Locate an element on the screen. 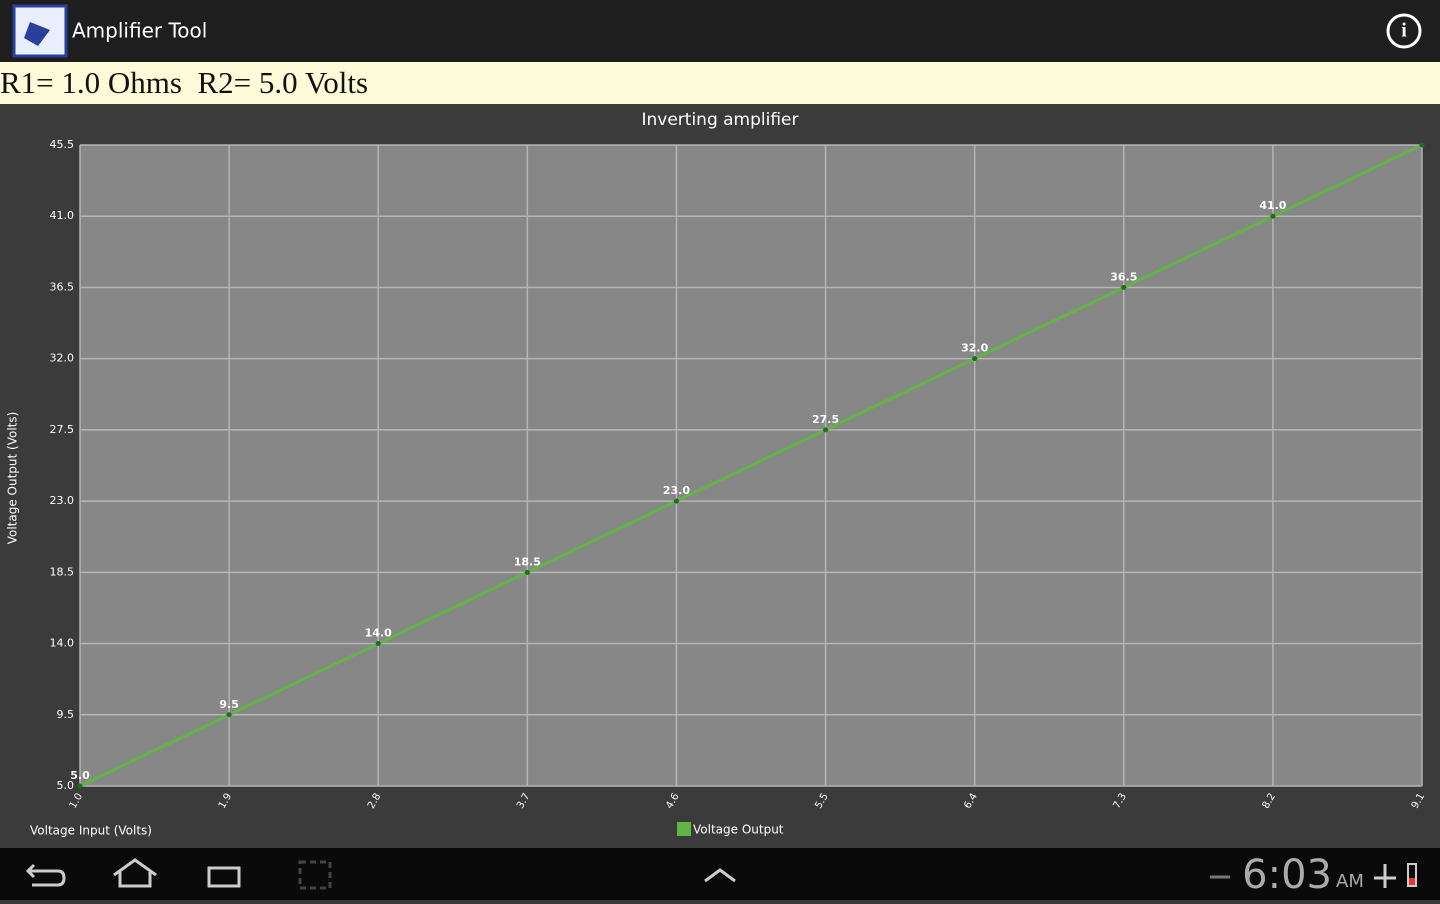 Image resolution: width=1440 pixels, height=904 pixels. data-label: 41.0 is located at coordinates (1272, 205).